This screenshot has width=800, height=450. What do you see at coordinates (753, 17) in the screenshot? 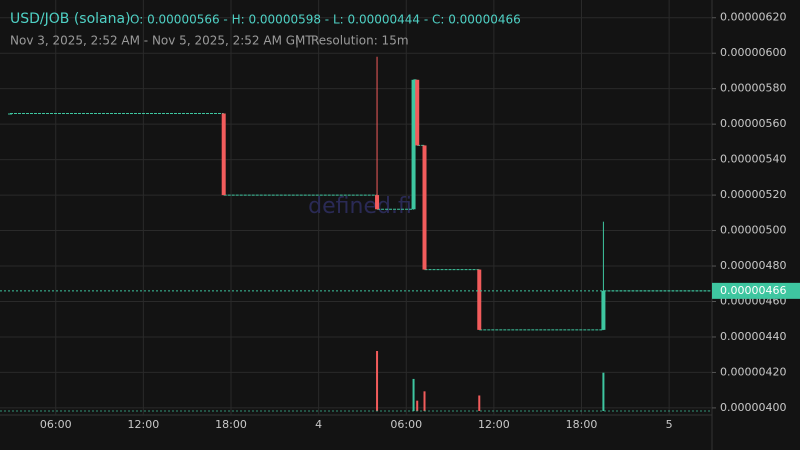
I see `y-tick-label: 0.00000620` at bounding box center [753, 17].